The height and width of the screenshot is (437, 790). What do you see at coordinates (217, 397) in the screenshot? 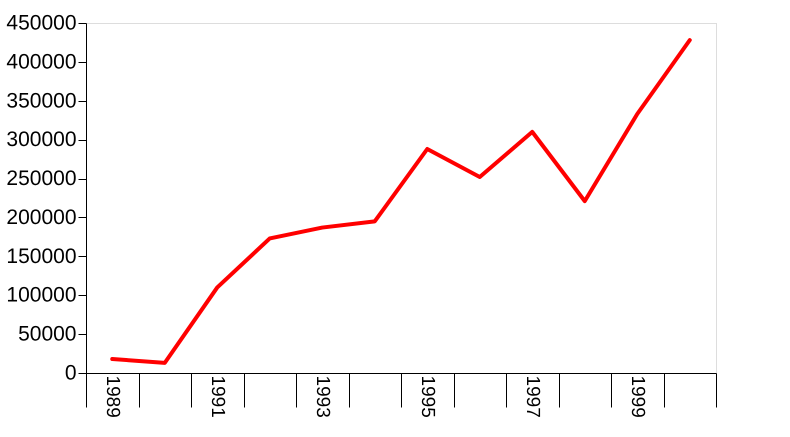
I see `x-tick-label: 1991` at bounding box center [217, 397].